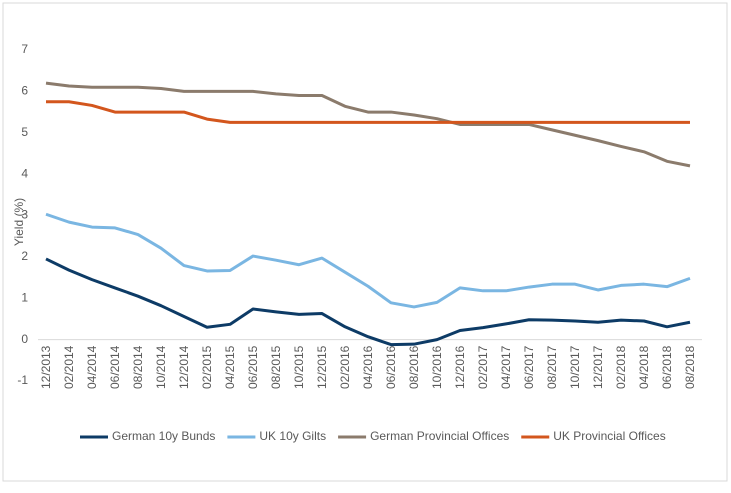 Image resolution: width=731 pixels, height=493 pixels. What do you see at coordinates (621, 367) in the screenshot?
I see `x-tick-label: 02/2018` at bounding box center [621, 367].